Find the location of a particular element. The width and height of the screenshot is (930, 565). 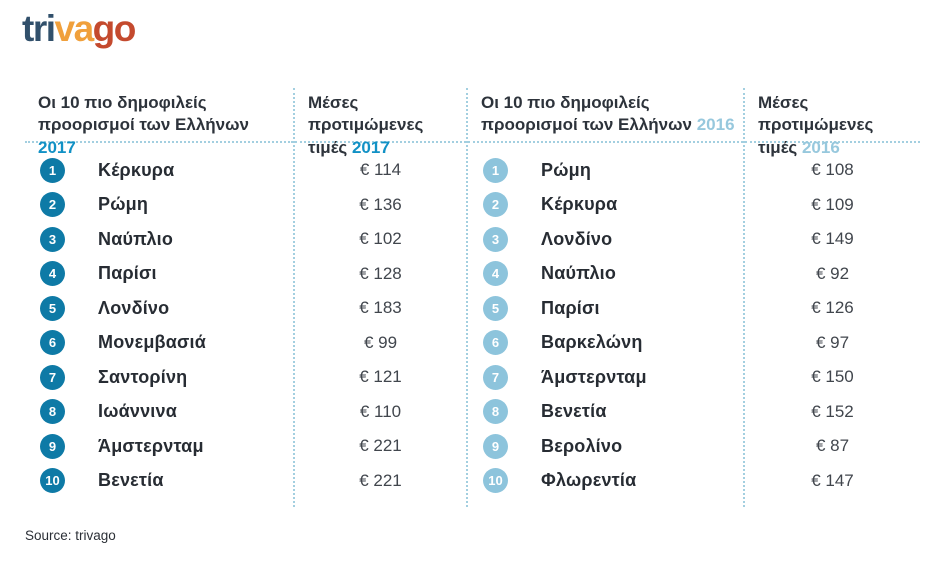

table-row: 4 Ναύπλιο is located at coordinates (605, 274).